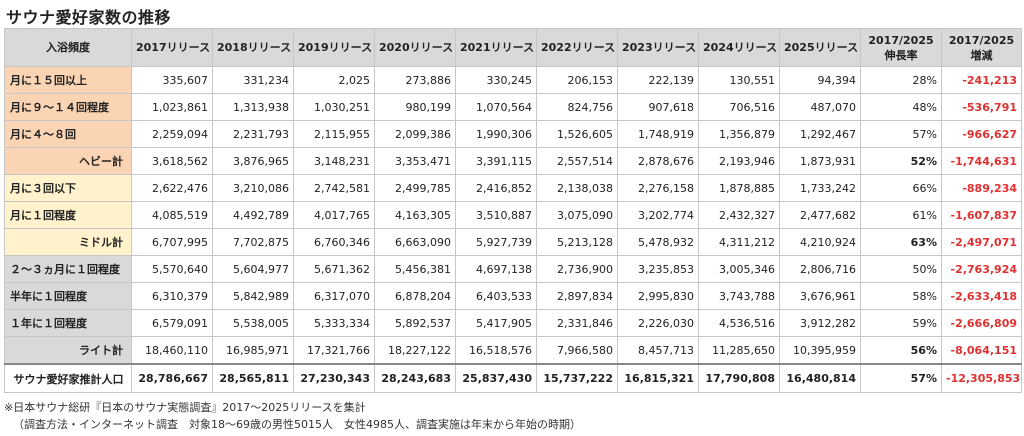  Describe the element at coordinates (496, 378) in the screenshot. I see `value-cell: 25,837,430` at that location.